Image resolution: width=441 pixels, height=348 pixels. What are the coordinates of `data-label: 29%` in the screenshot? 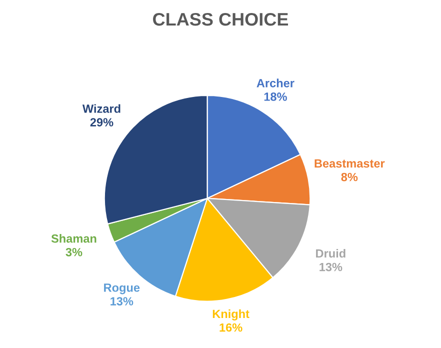 It's located at (102, 122).